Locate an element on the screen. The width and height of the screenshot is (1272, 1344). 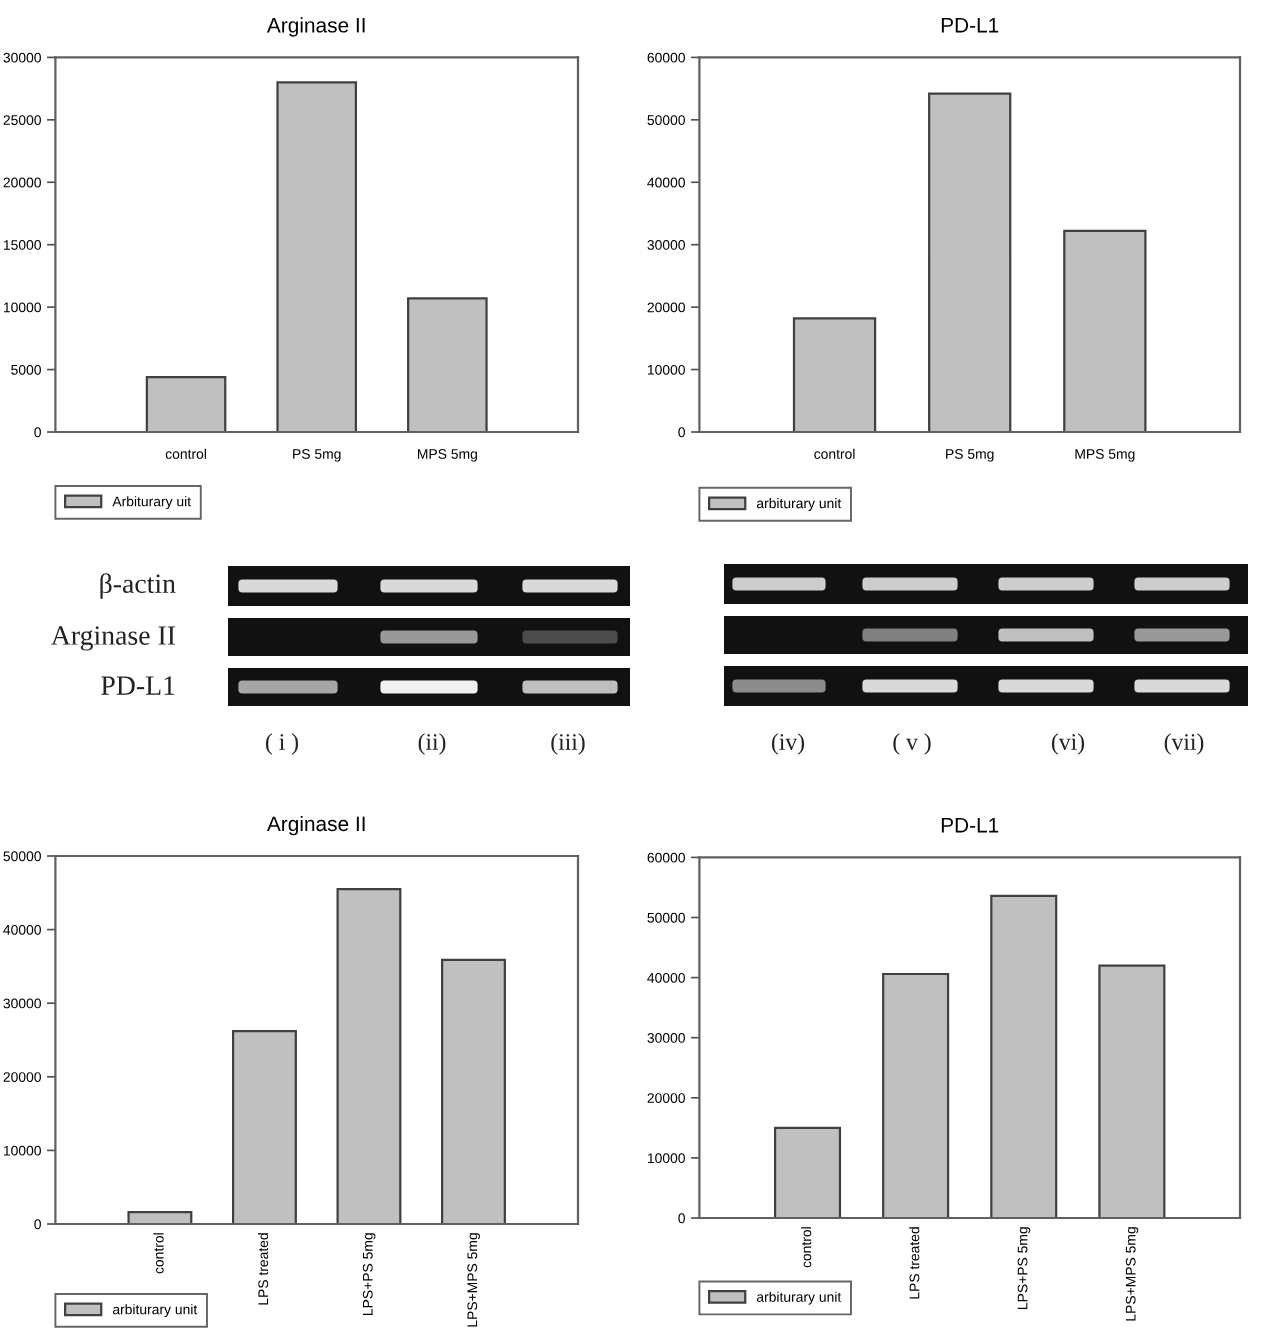
text: ( v ) is located at coordinates (912, 744).